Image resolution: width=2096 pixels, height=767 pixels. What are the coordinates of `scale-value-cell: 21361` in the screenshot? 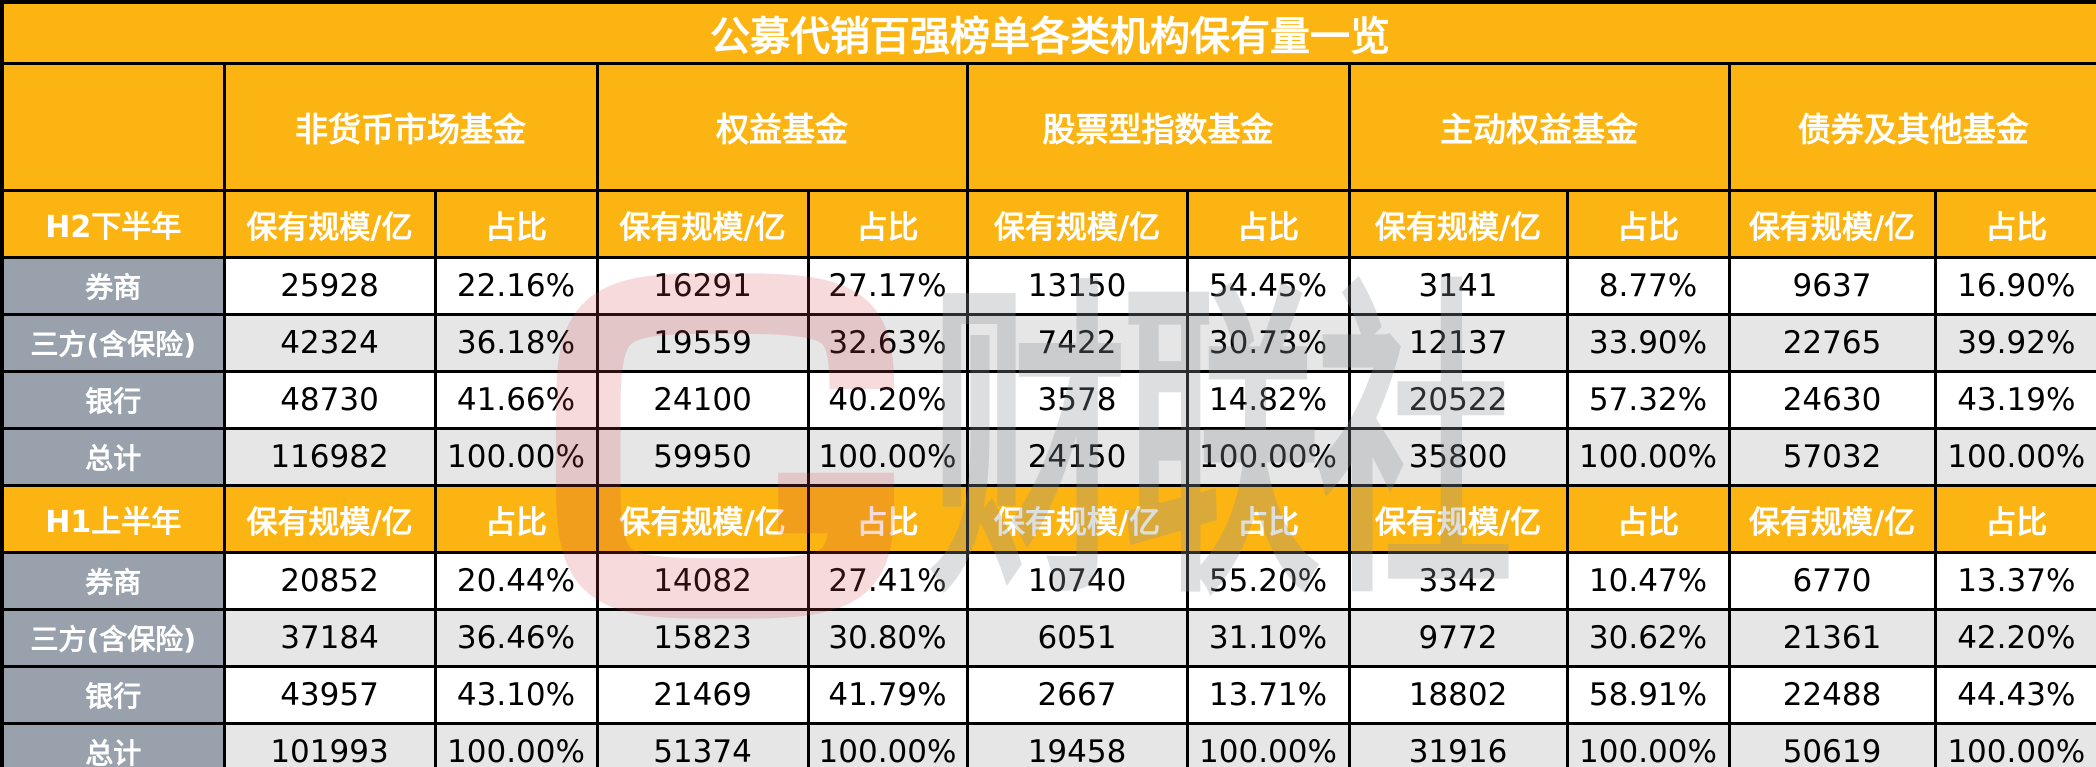 It's located at (1832, 638).